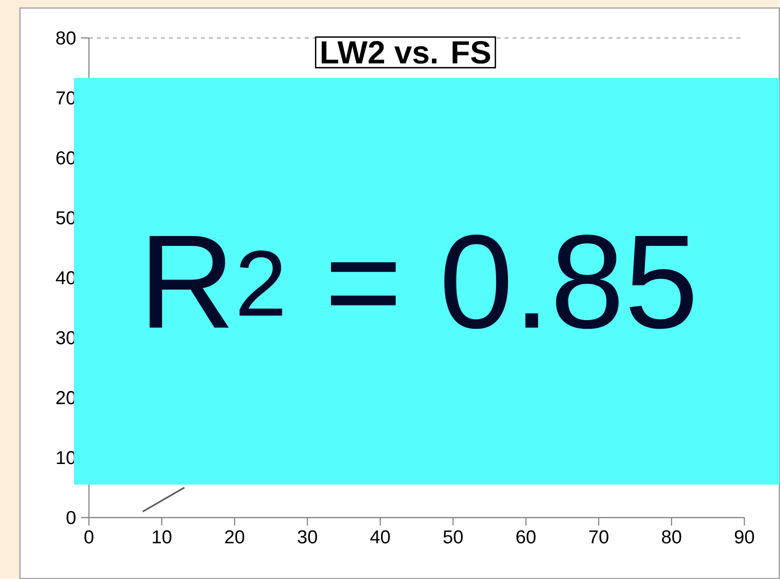 The image size is (780, 579). I want to click on x-tick-label: 90, so click(744, 537).